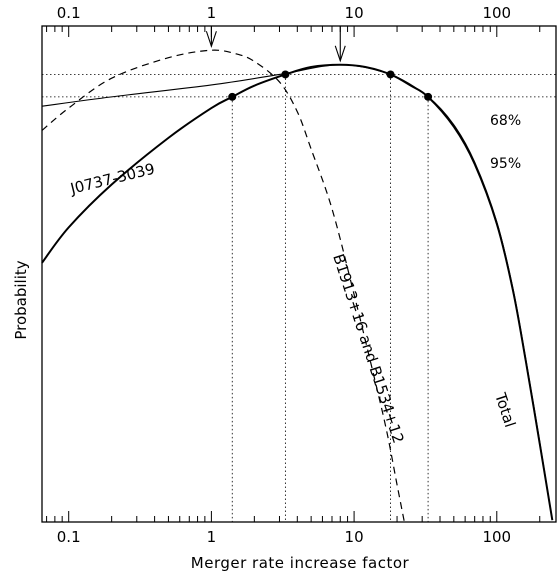 This screenshot has height=577, width=560. Describe the element at coordinates (354, 13) in the screenshot. I see `x-tick-label-top: 10` at that location.